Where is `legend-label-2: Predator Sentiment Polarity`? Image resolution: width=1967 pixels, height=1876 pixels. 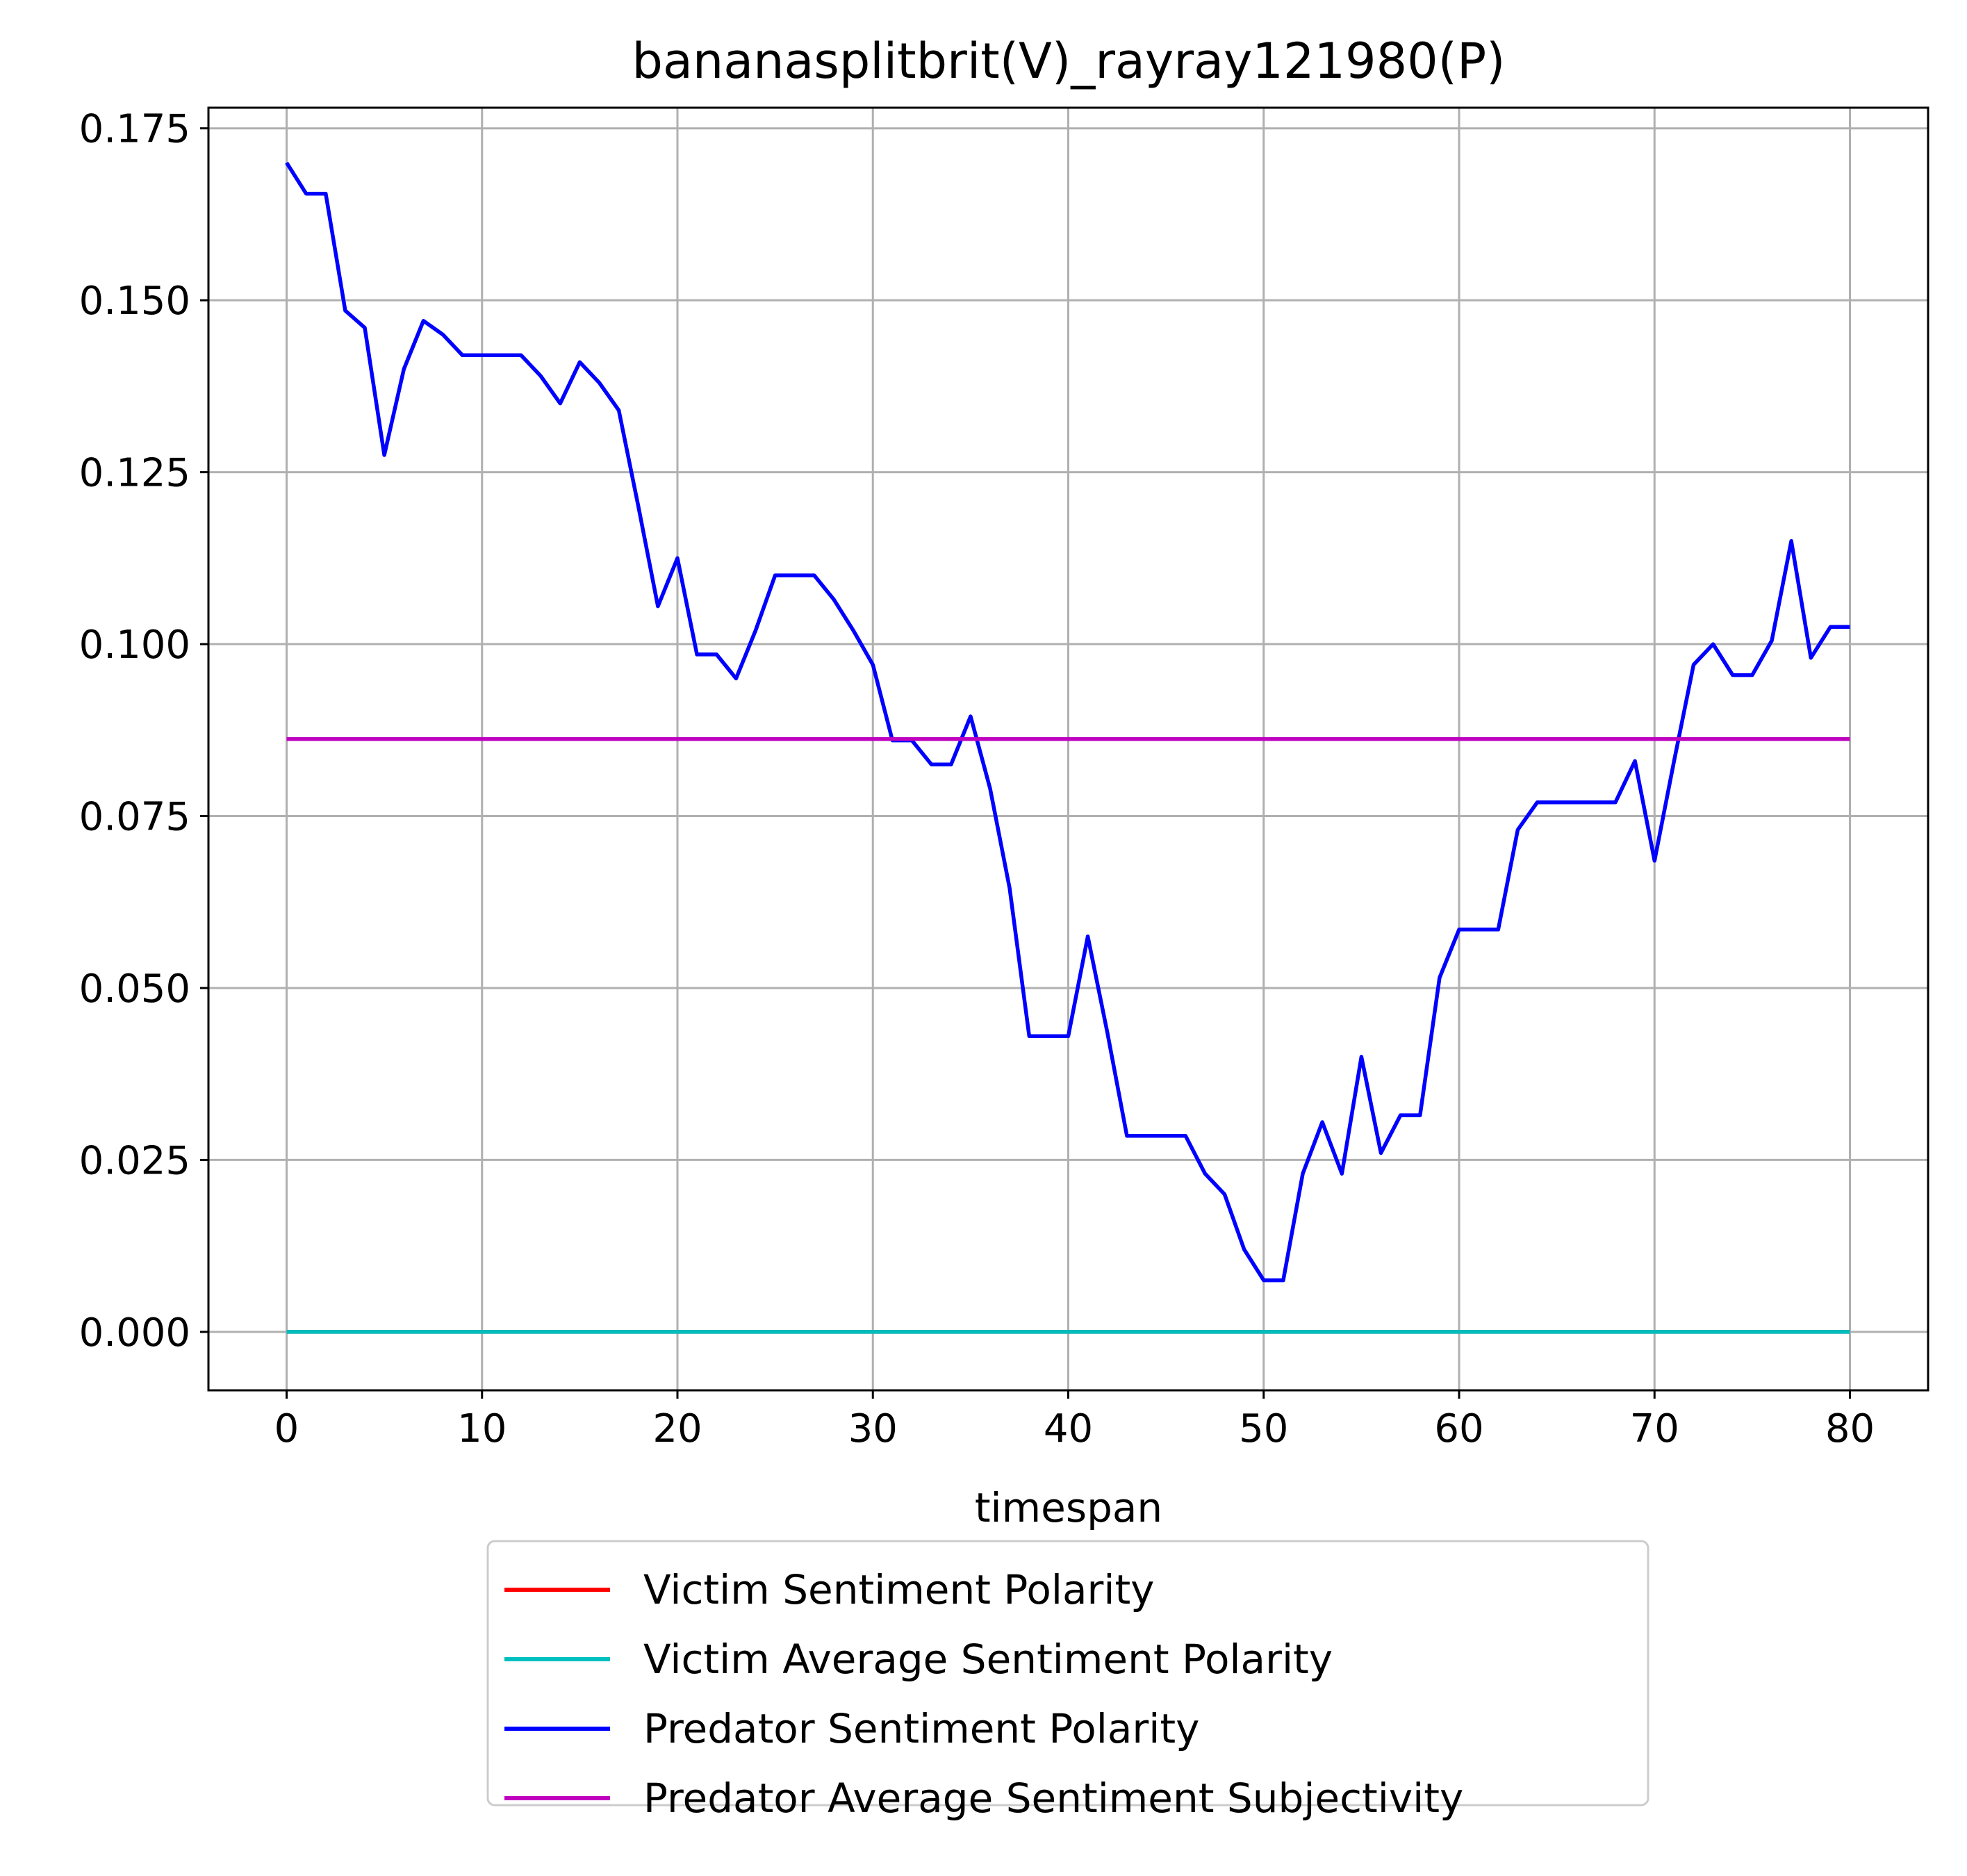 legend-label-2: Predator Sentiment Polarity is located at coordinates (921, 1728).